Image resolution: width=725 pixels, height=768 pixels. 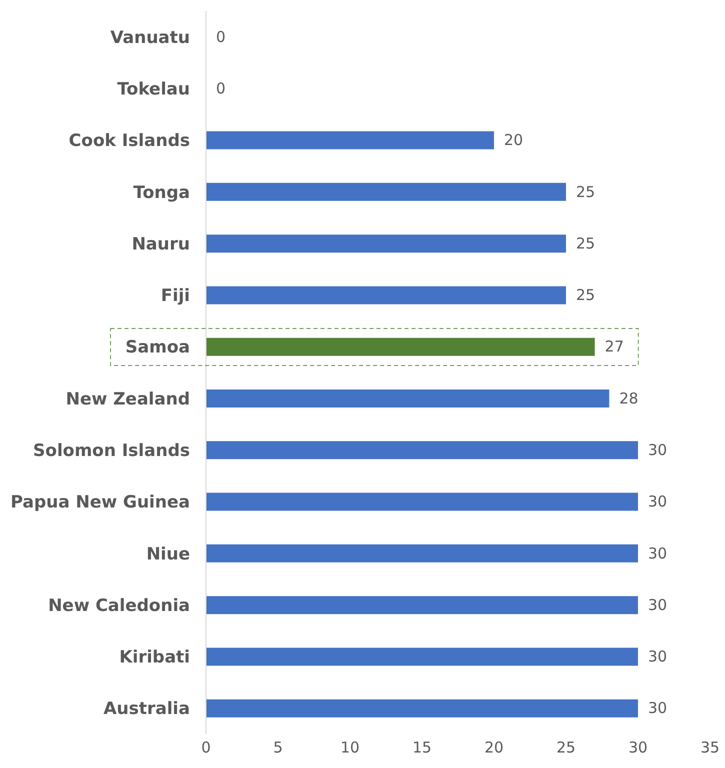 I want to click on x-tick-label: 30, so click(x=638, y=747).